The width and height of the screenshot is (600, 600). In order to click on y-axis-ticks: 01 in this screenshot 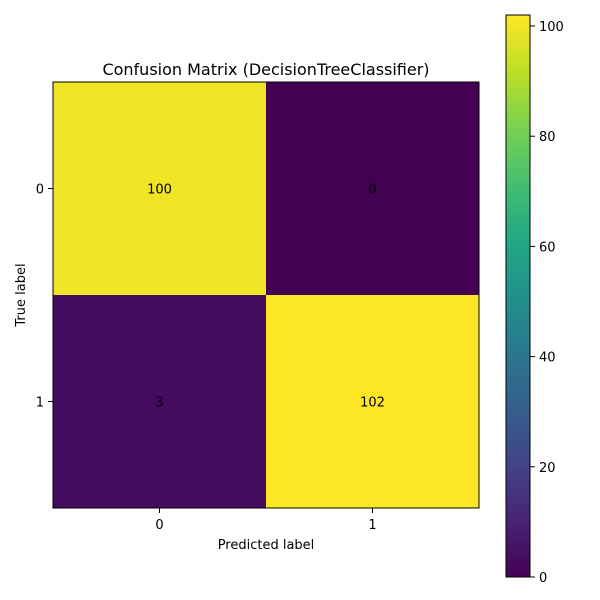, I will do `click(44, 297)`.